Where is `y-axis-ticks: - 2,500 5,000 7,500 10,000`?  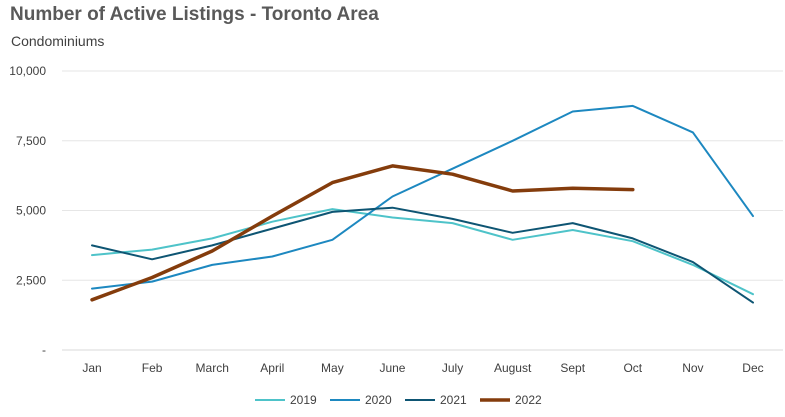 y-axis-ticks: - 2,500 5,000 7,500 10,000 is located at coordinates (27, 210).